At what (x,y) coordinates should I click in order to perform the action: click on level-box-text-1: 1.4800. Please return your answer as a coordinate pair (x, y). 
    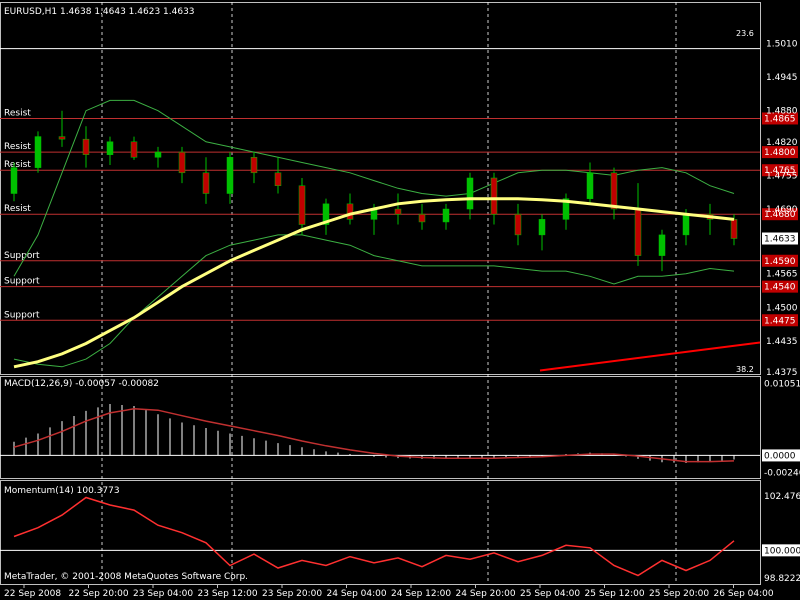
    Looking at the image, I should click on (780, 153).